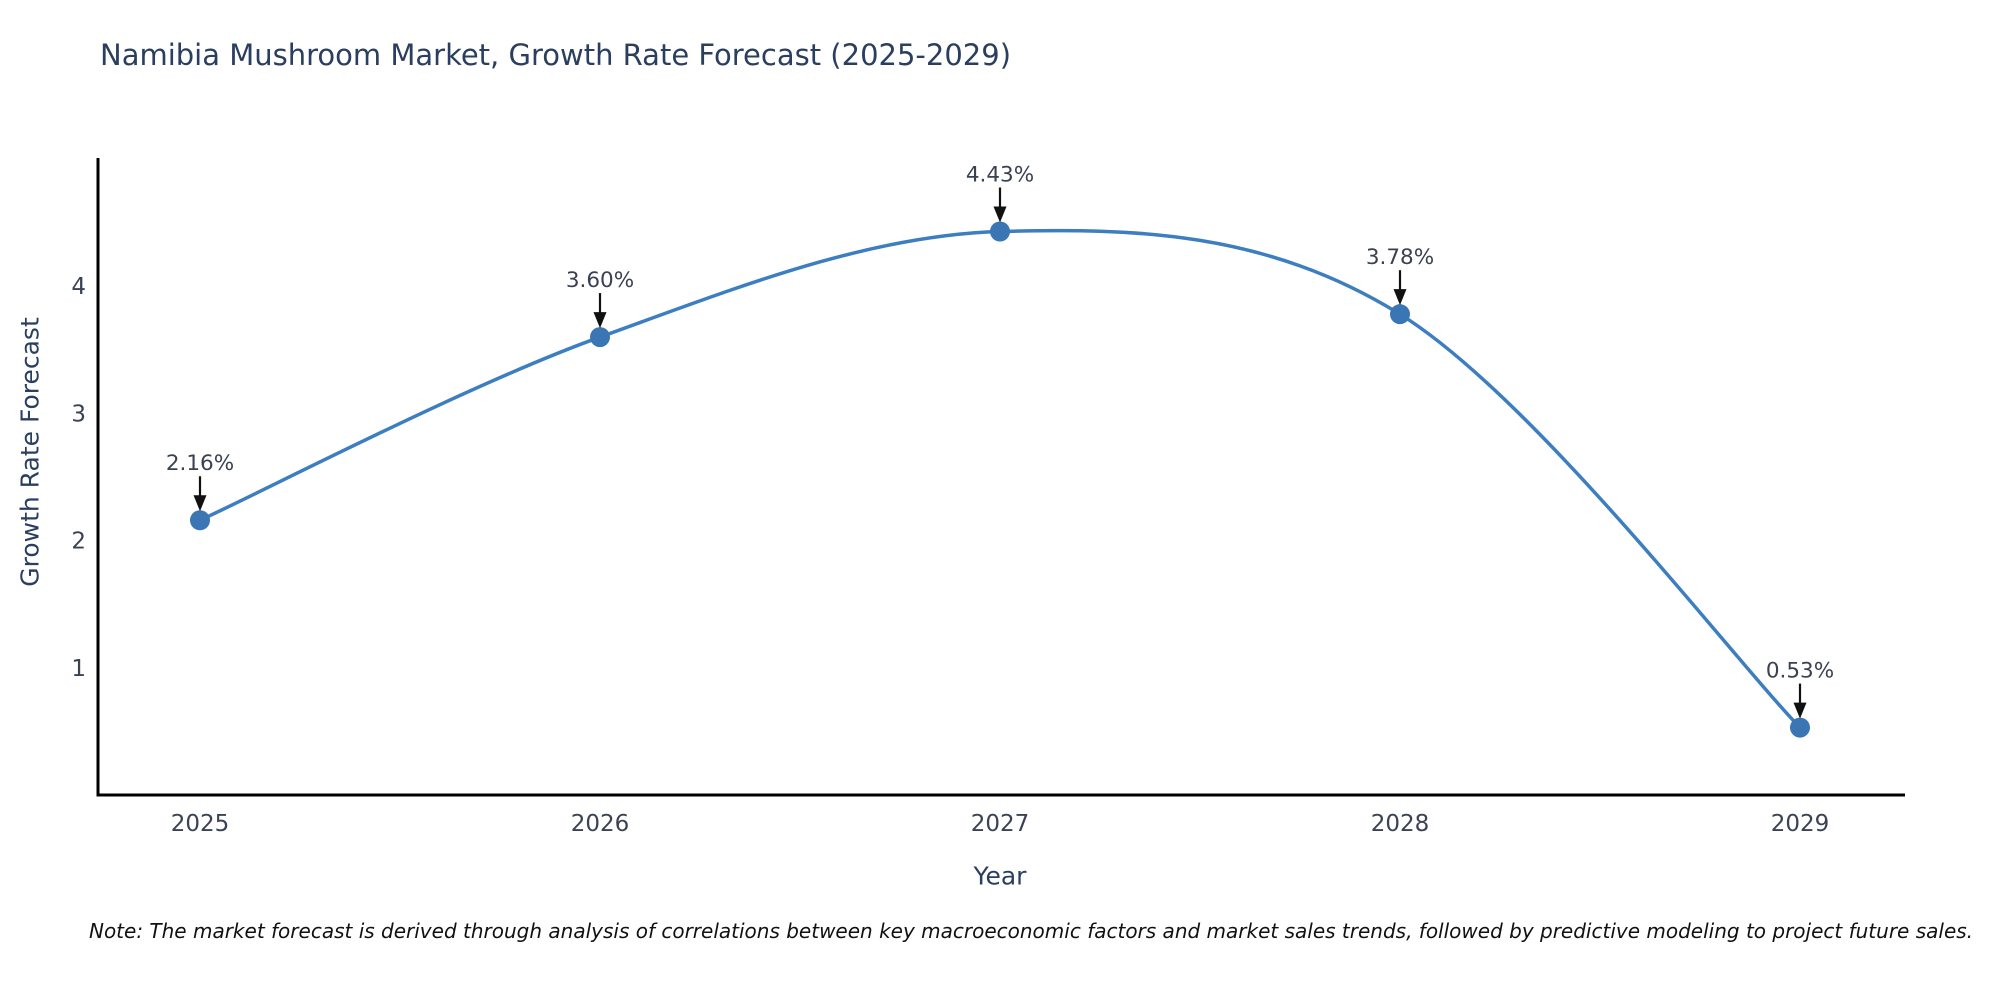 This screenshot has height=1000, width=2000. Describe the element at coordinates (1800, 824) in the screenshot. I see `x-tick-label: 2029` at that location.